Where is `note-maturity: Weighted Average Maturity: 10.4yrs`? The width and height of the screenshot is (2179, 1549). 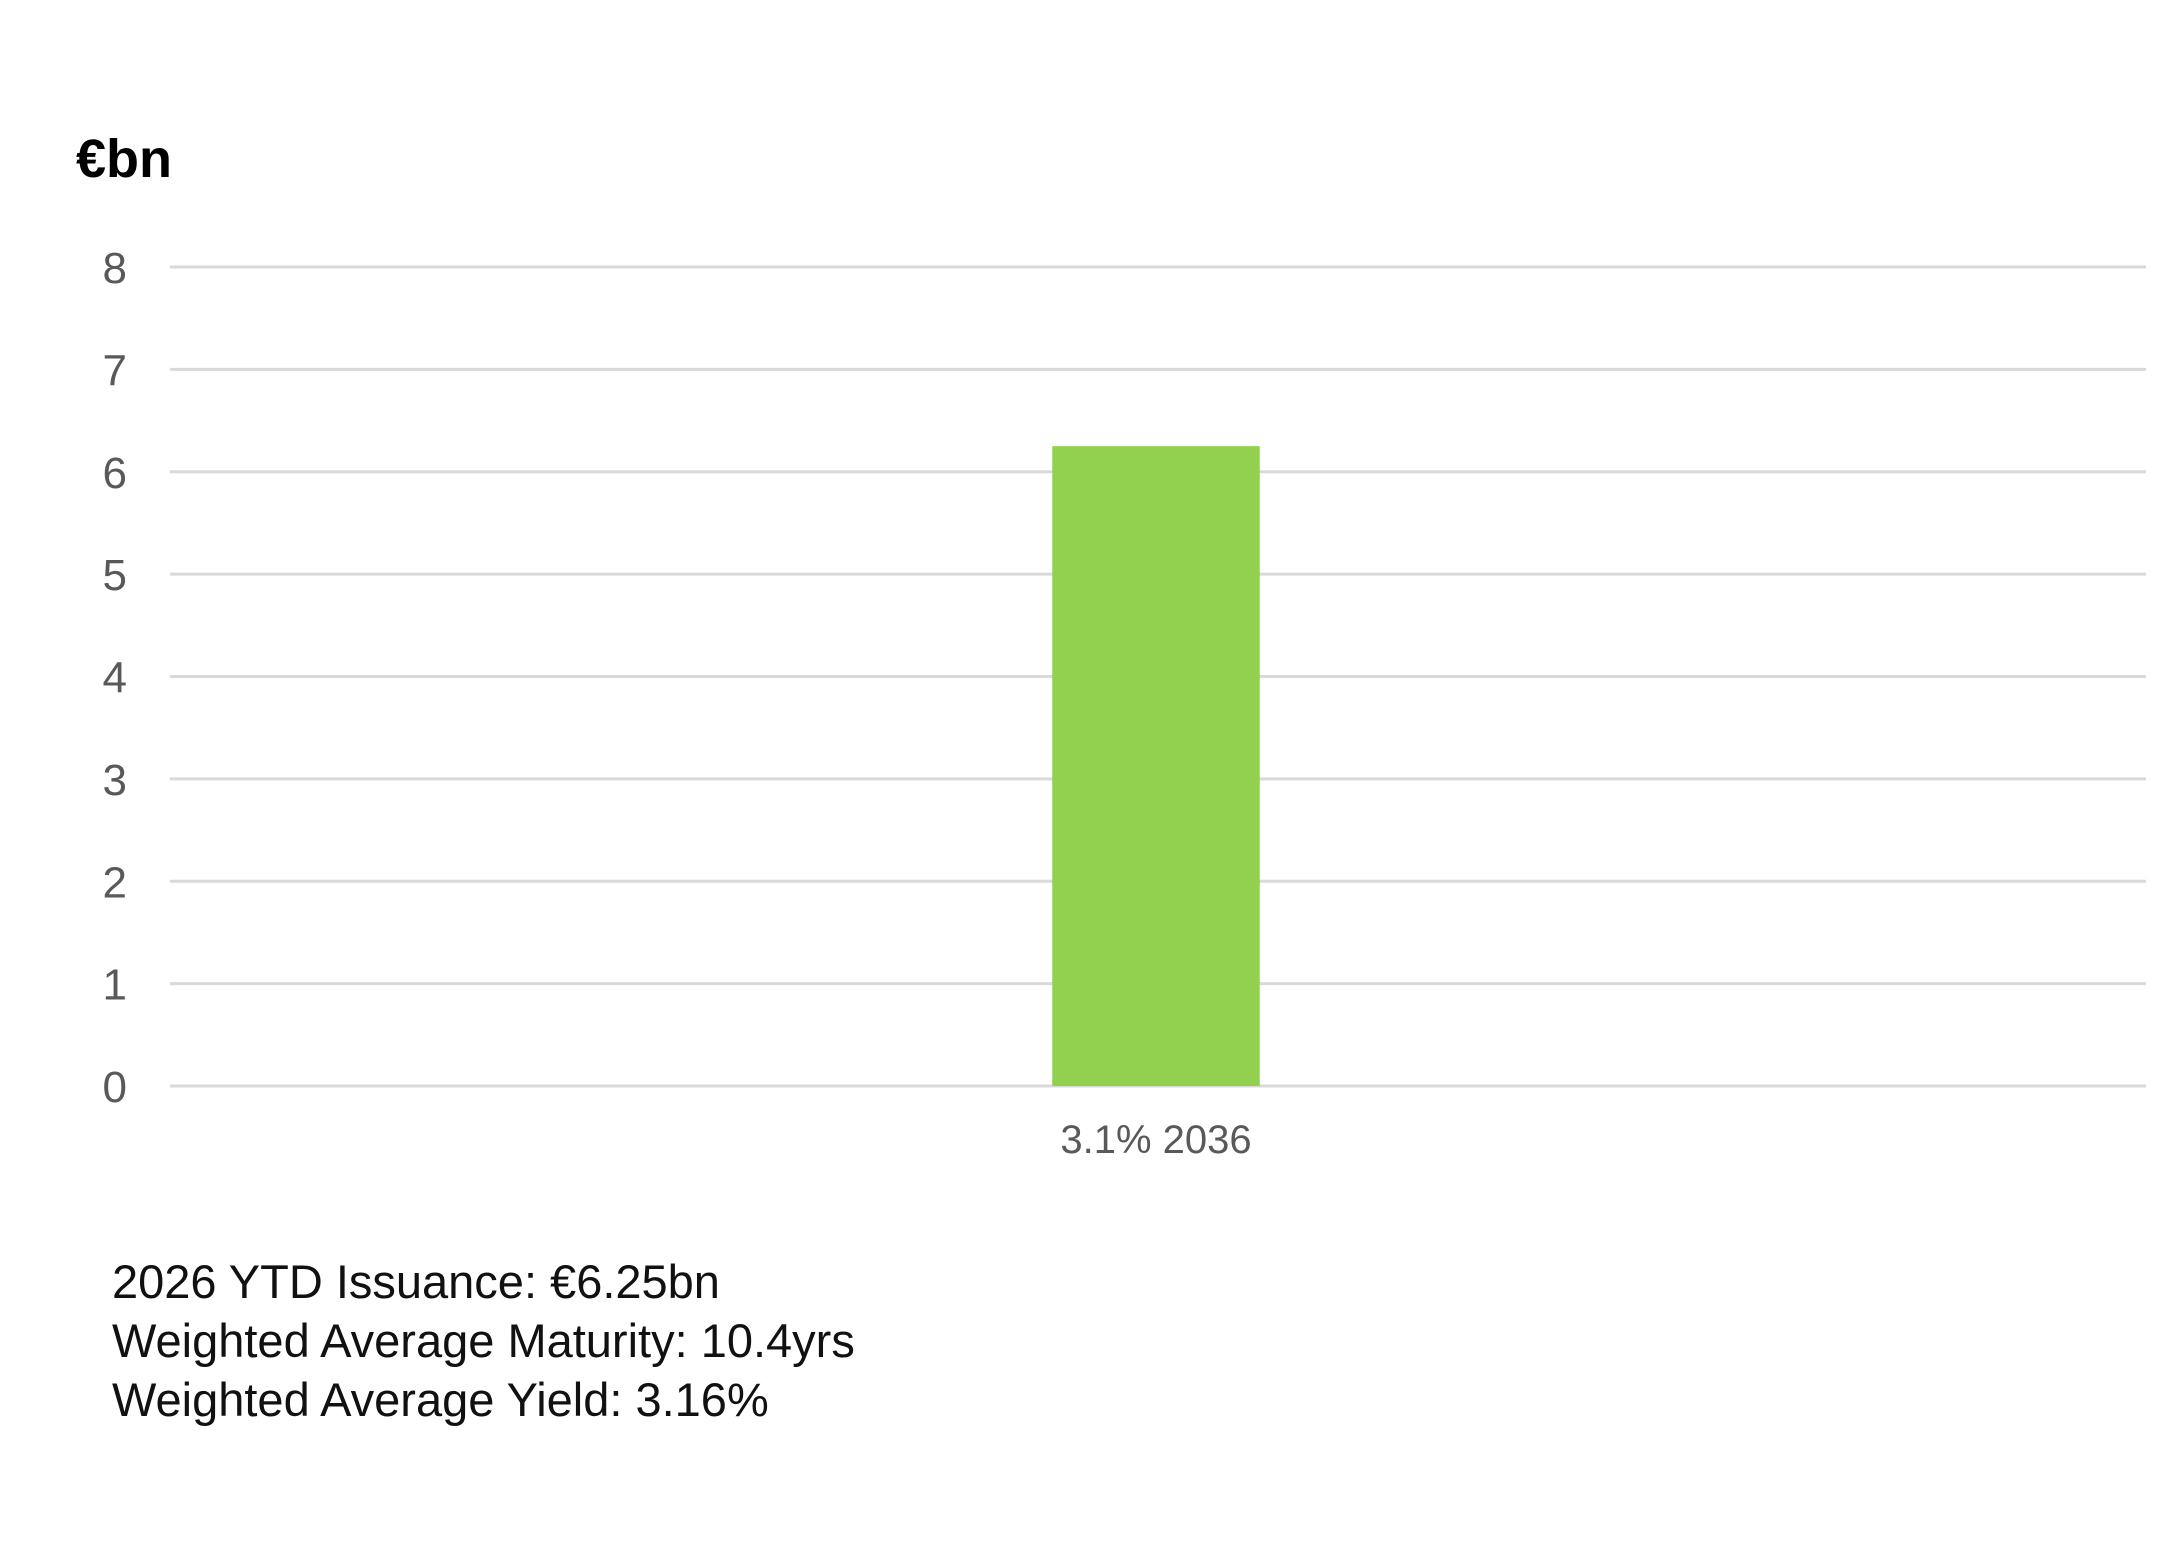 note-maturity: Weighted Average Maturity: 10.4yrs is located at coordinates (483, 1340).